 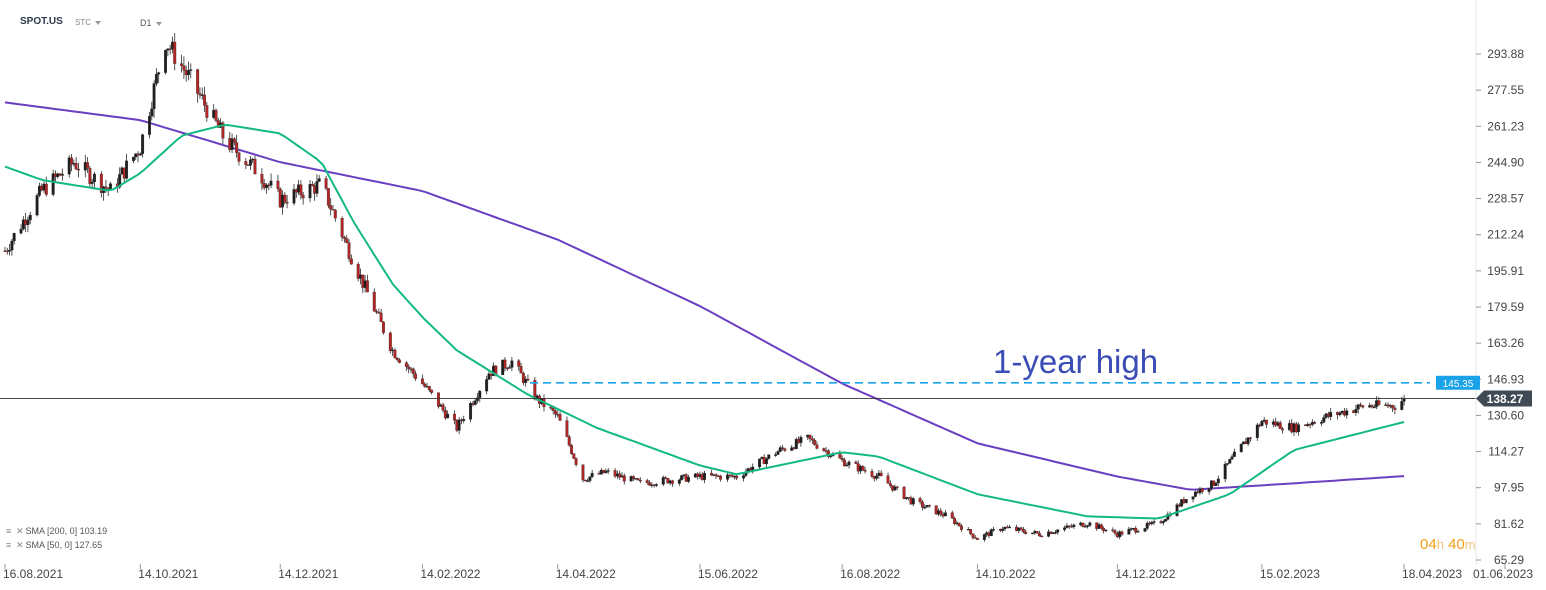 What do you see at coordinates (1456, 544) in the screenshot?
I see `timer-minutes: 40` at bounding box center [1456, 544].